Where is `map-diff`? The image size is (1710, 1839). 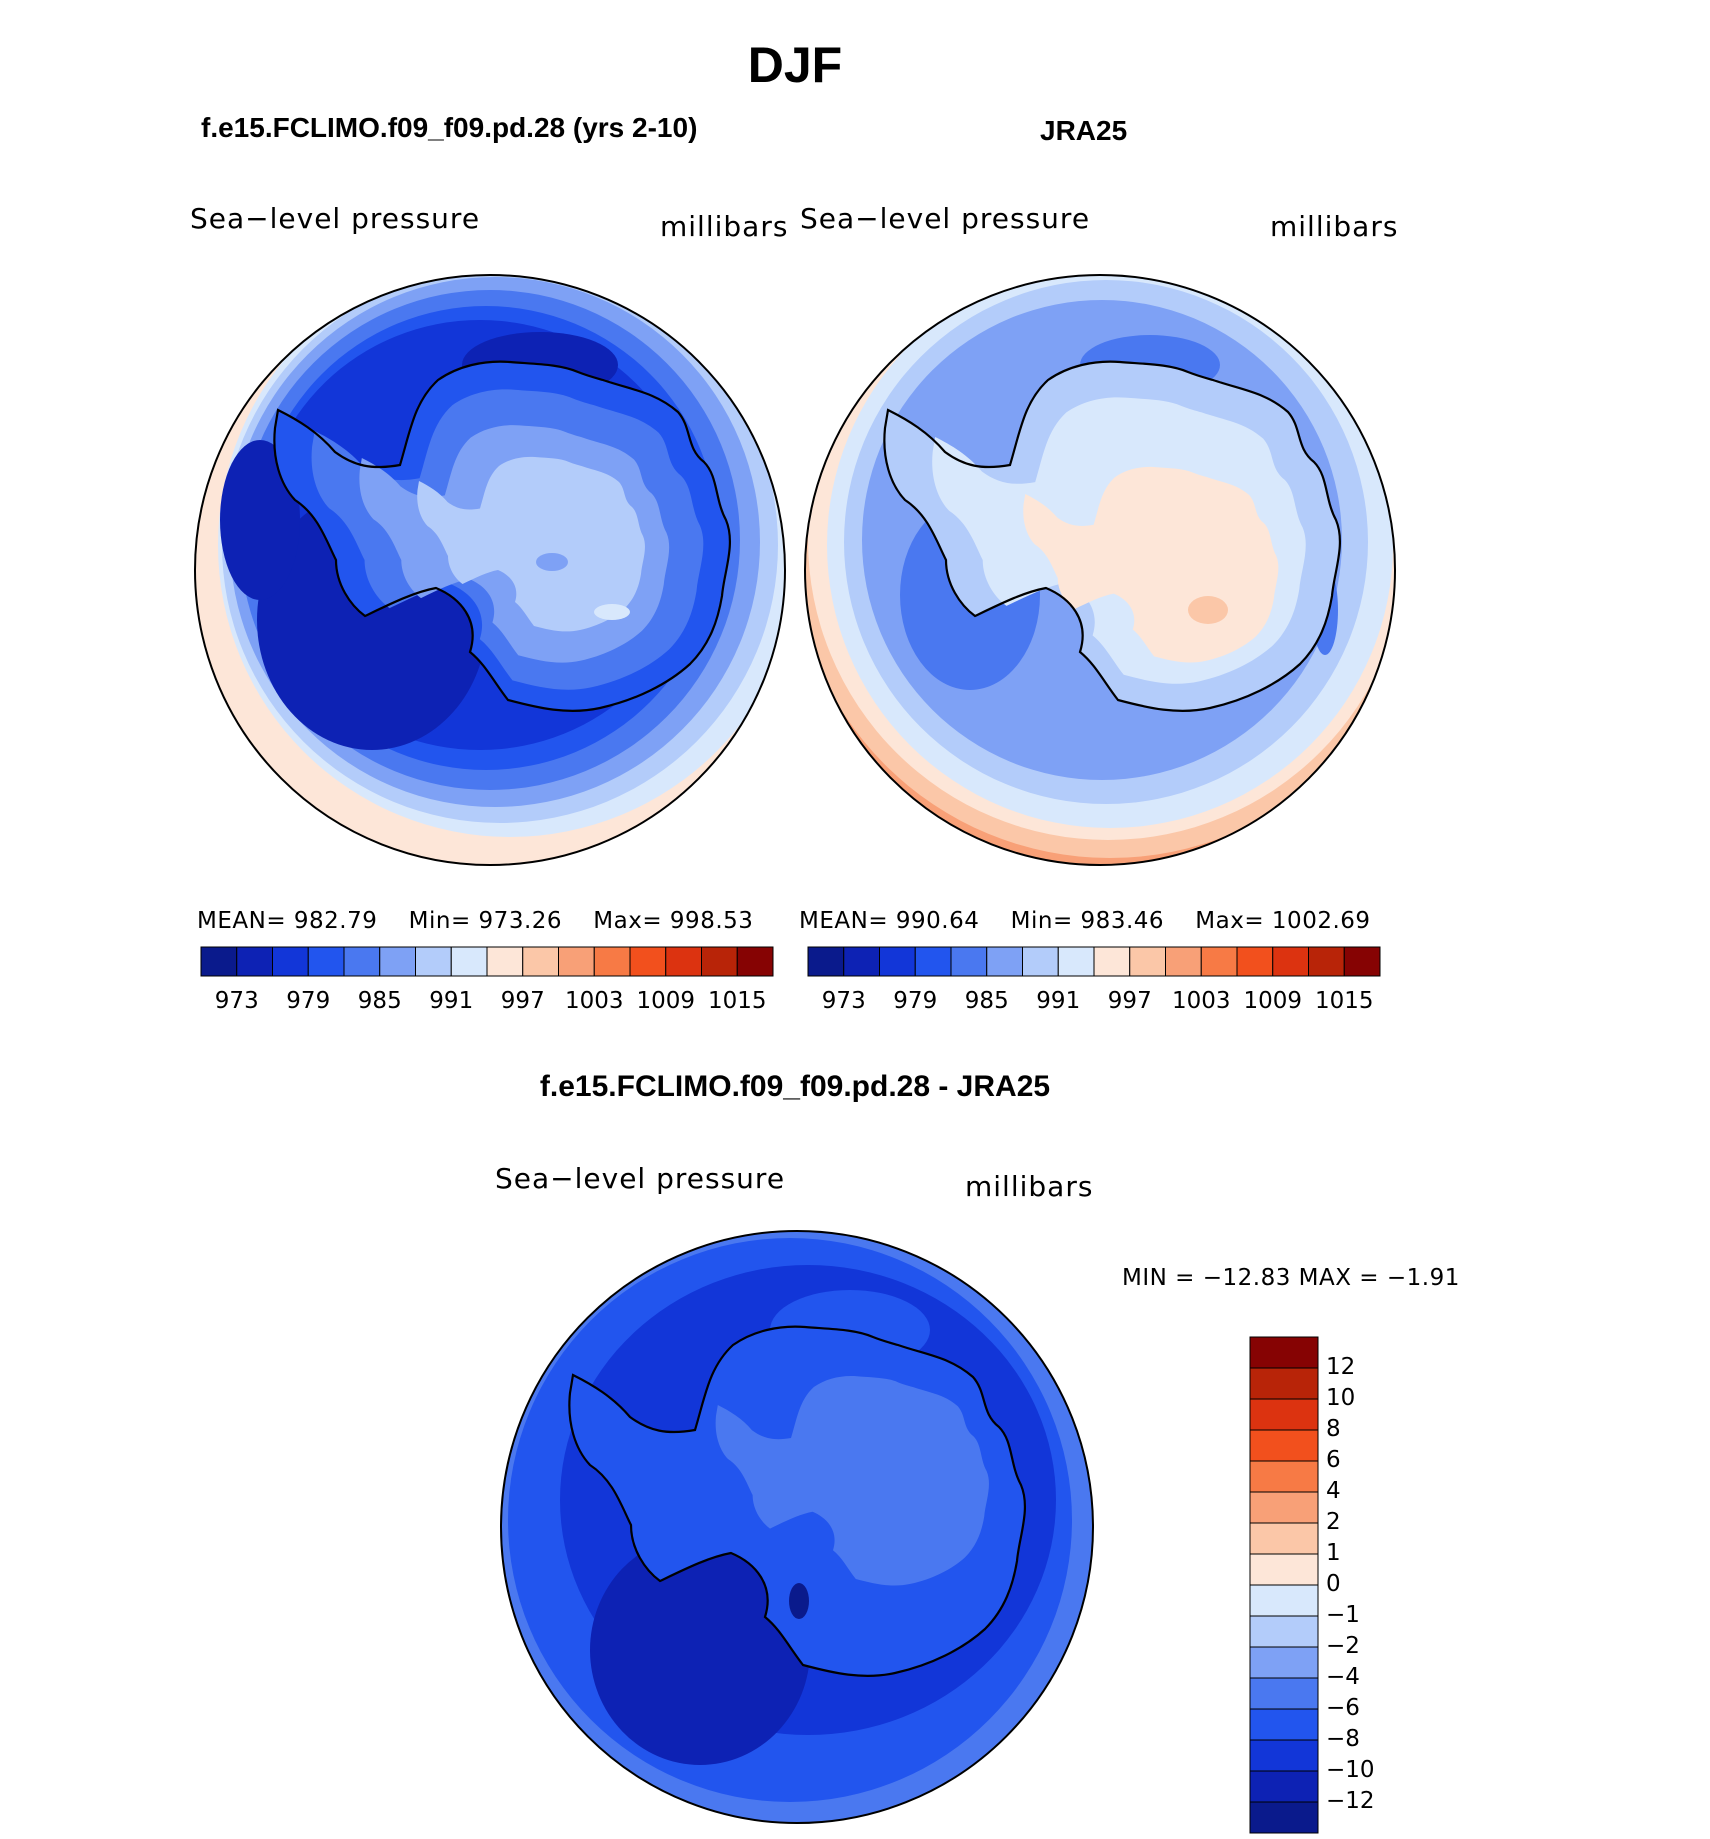
map-diff is located at coordinates (797, 1527).